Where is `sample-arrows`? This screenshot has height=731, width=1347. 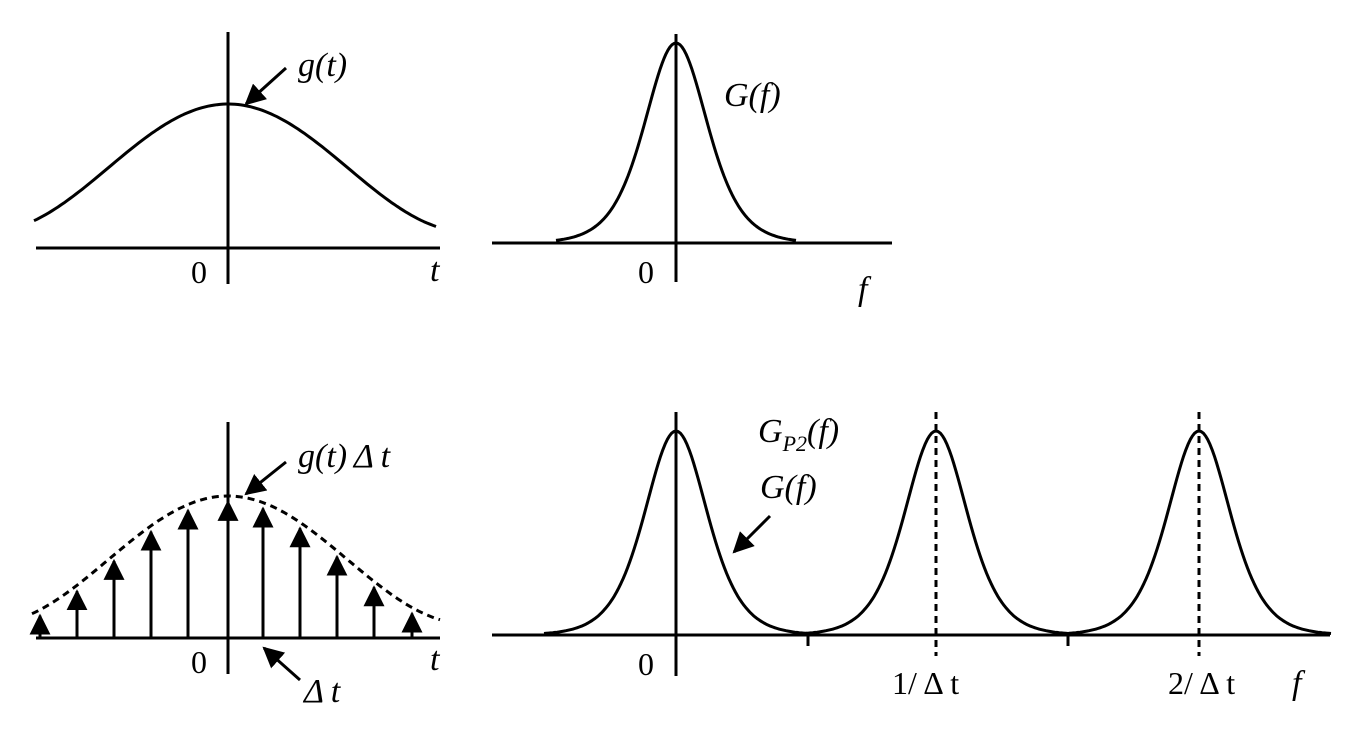 sample-arrows is located at coordinates (226, 568).